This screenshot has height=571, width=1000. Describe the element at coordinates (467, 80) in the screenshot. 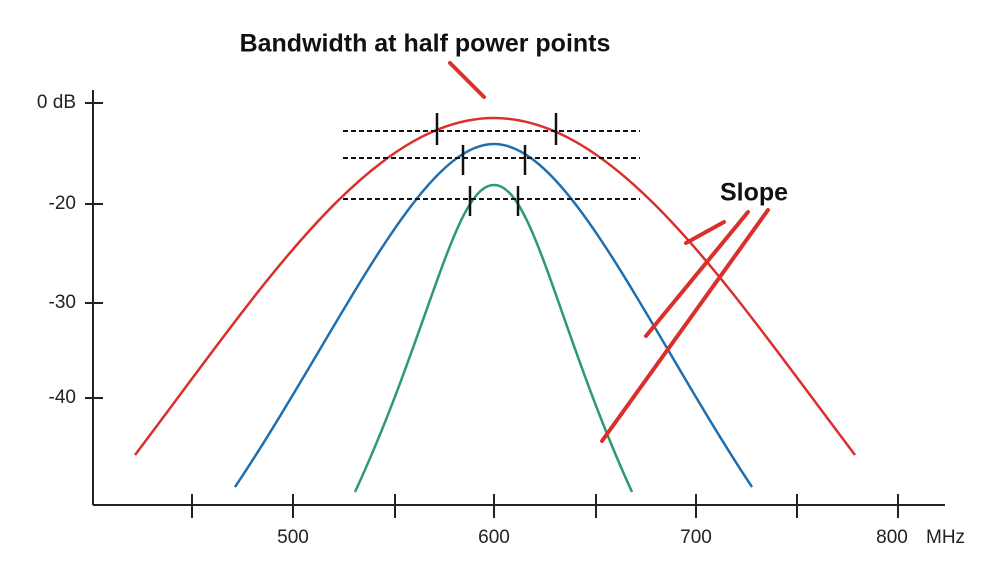

I see `pointer` at that location.